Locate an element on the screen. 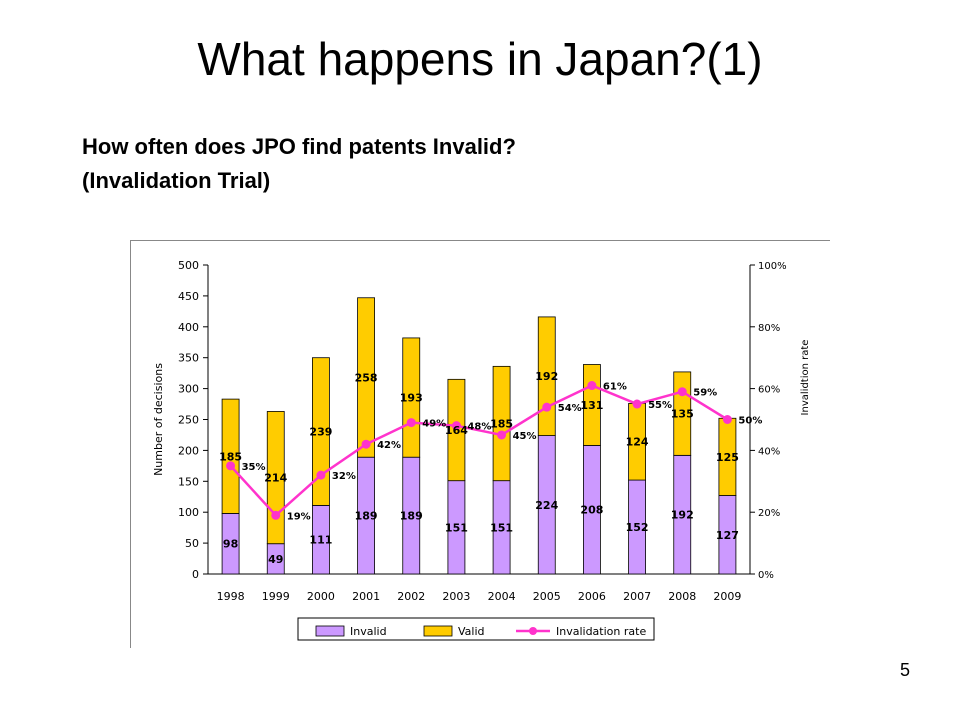  data-label-invalid: 152 is located at coordinates (637, 527).